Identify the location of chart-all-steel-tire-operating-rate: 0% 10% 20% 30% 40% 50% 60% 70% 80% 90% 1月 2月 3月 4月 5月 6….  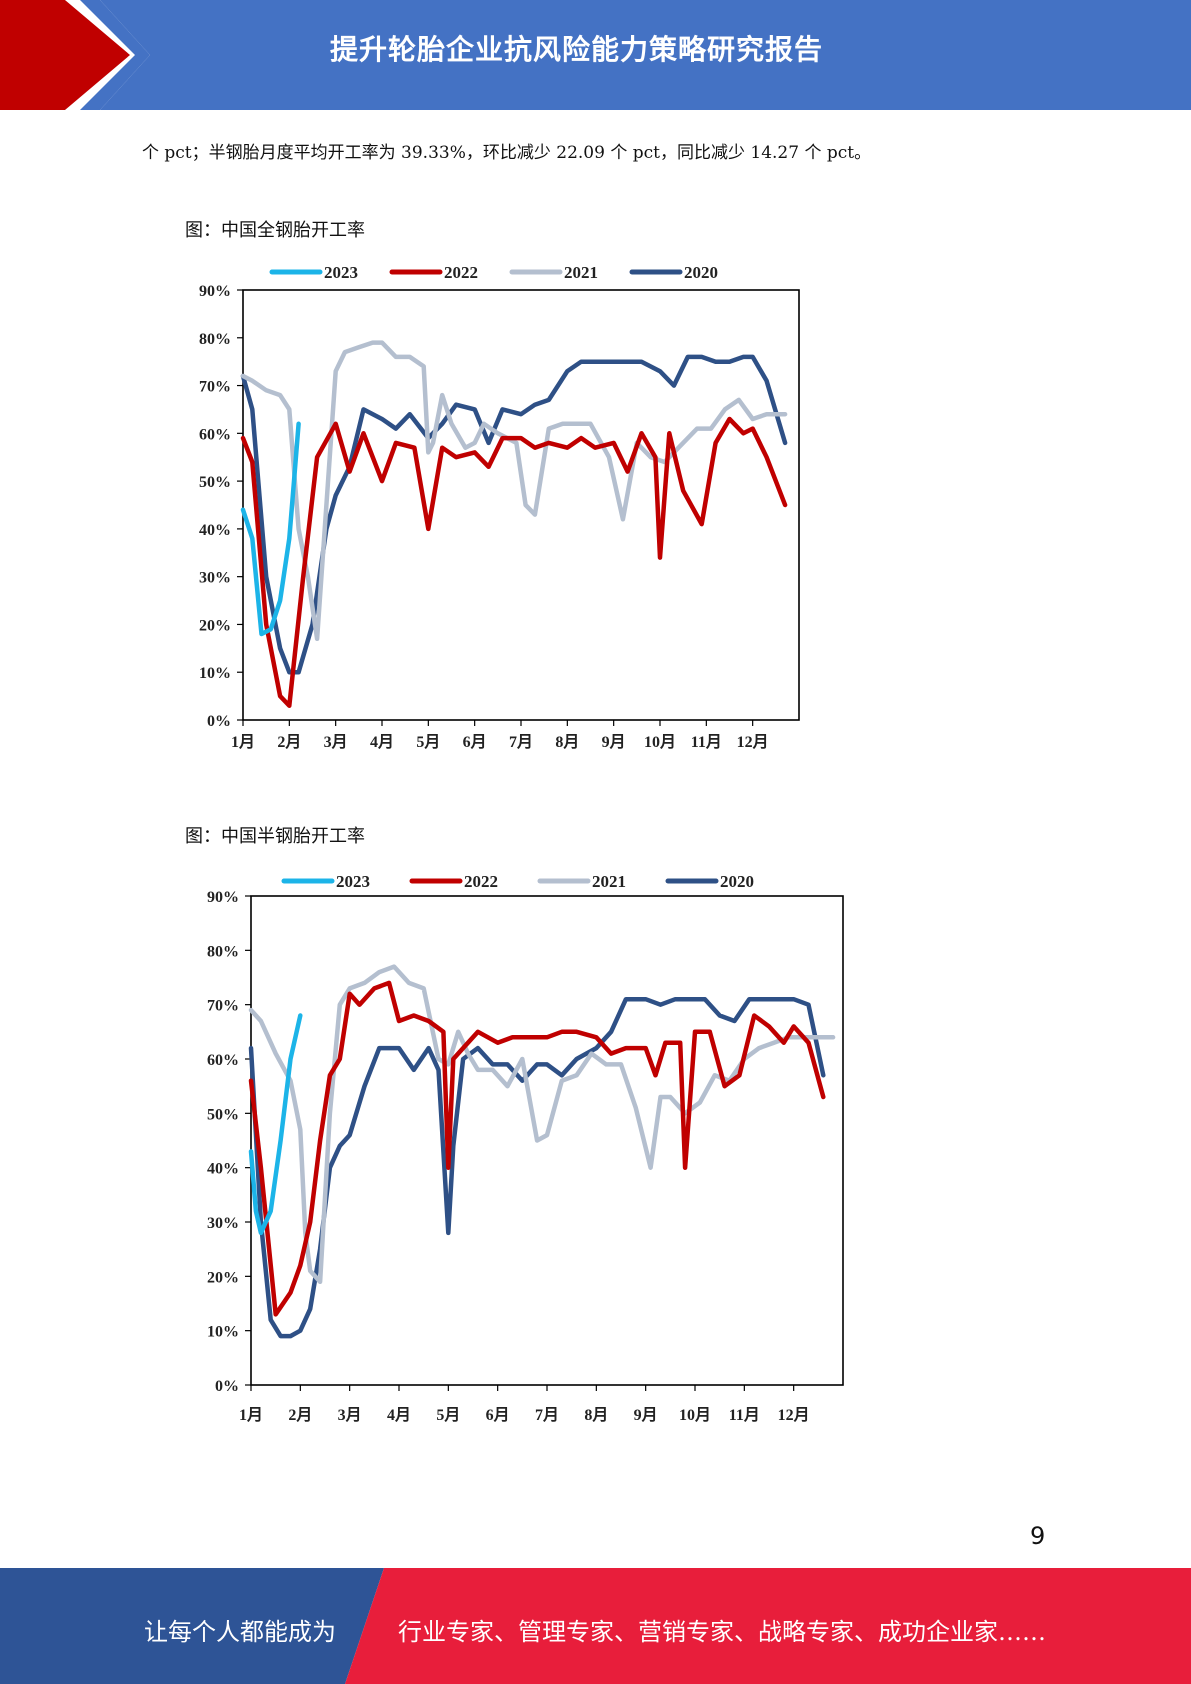
(499, 507).